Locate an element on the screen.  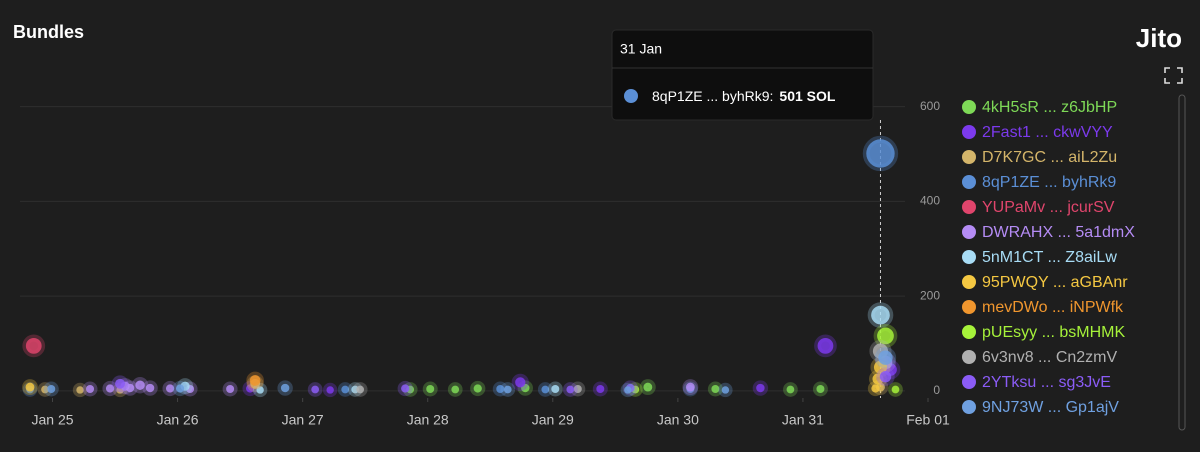
tooltip-series: 8qP1ZE ... byhRk9: is located at coordinates (712, 96).